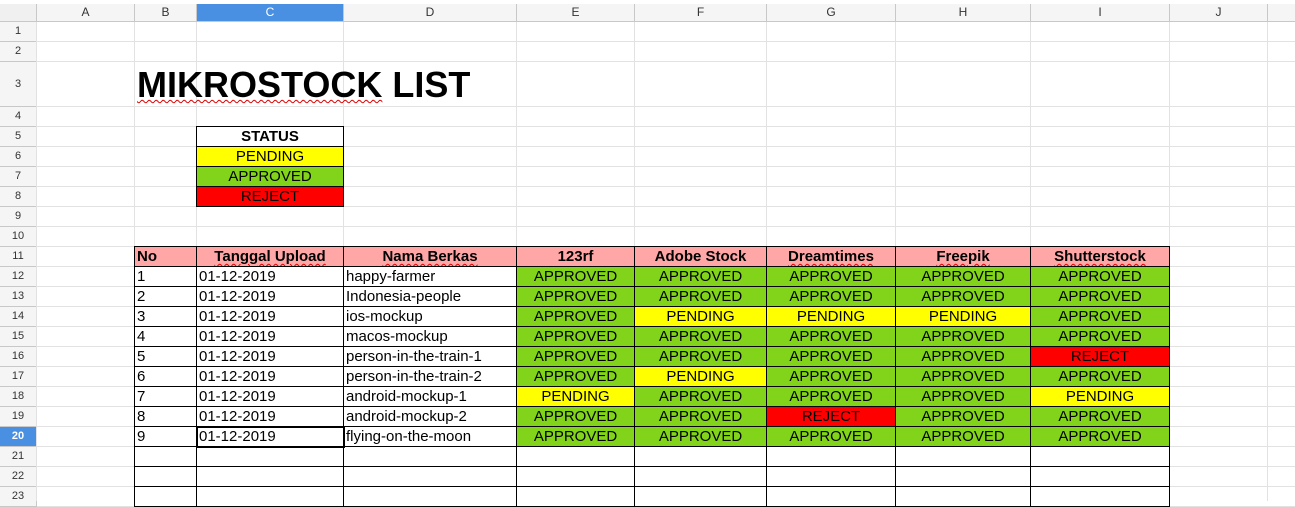 This screenshot has height=507, width=1295. Describe the element at coordinates (963, 13) in the screenshot. I see `column-header-h: H` at that location.